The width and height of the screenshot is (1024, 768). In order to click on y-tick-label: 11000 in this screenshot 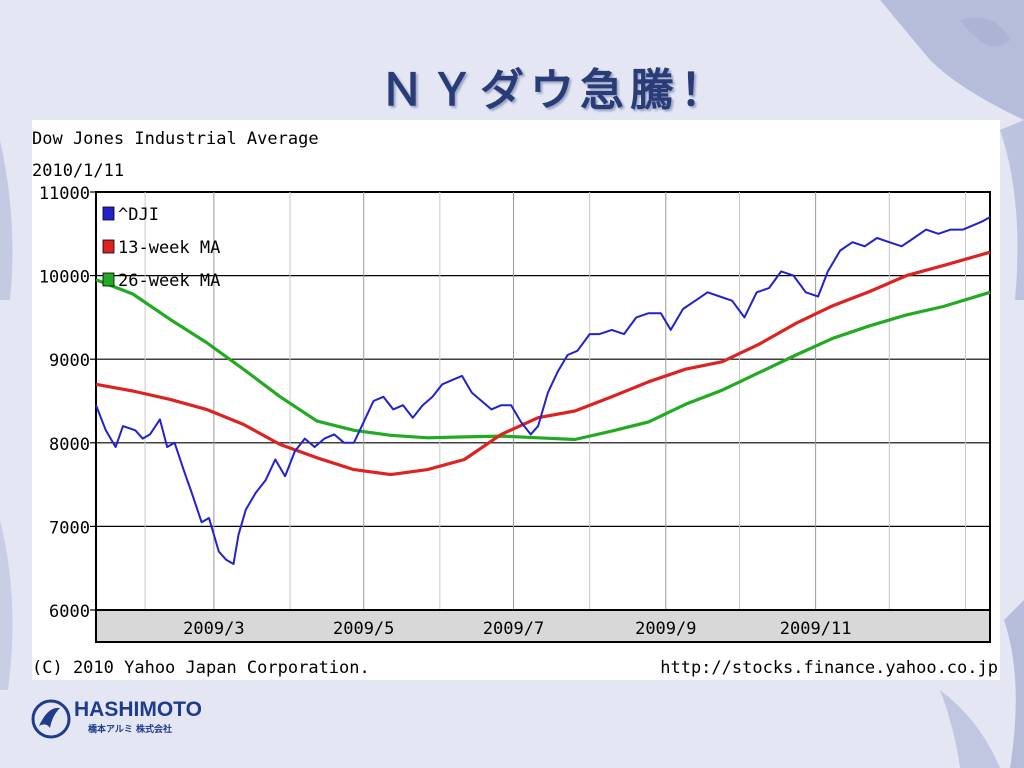, I will do `click(64, 194)`.